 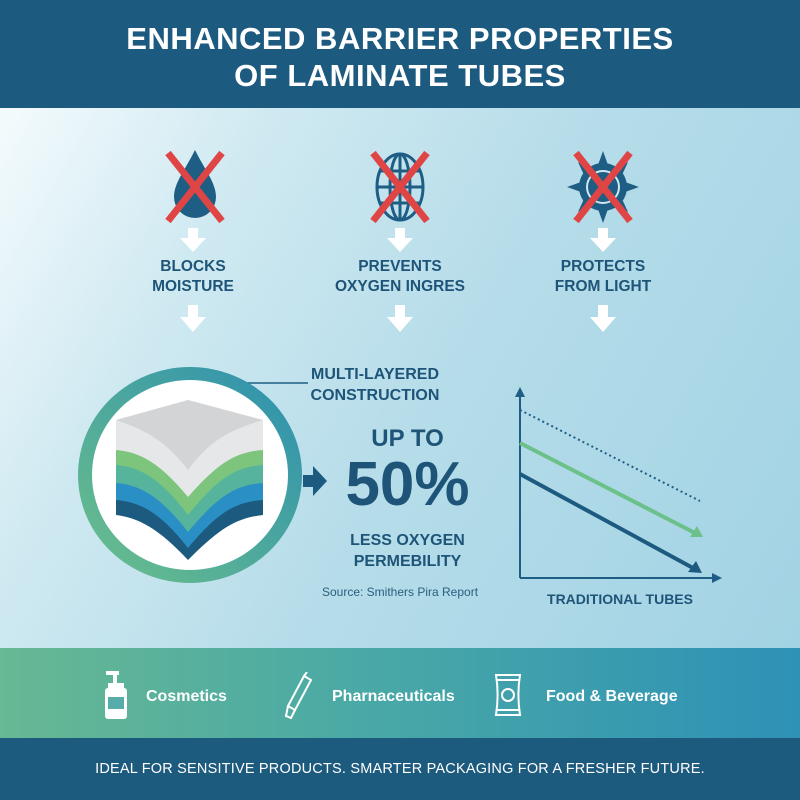 I want to click on arrow-right-icon, so click(x=315, y=481).